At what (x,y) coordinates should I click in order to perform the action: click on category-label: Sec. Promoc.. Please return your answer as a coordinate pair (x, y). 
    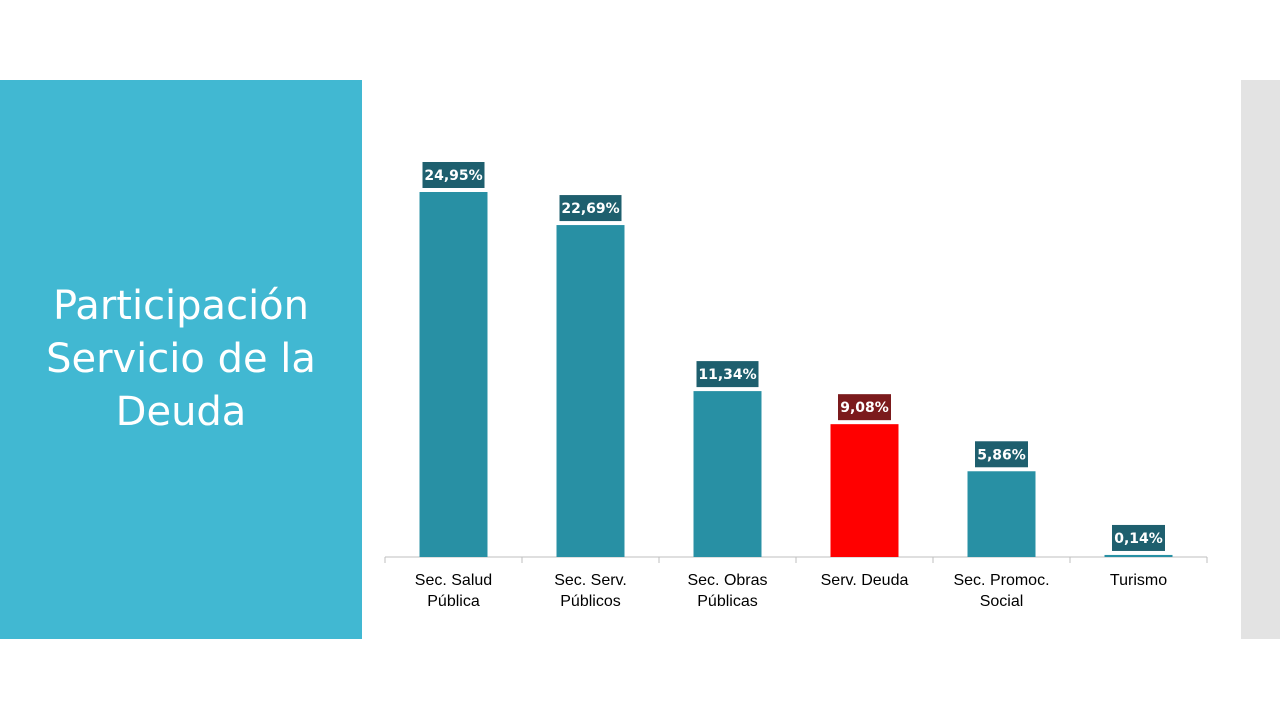
    Looking at the image, I should click on (1001, 580).